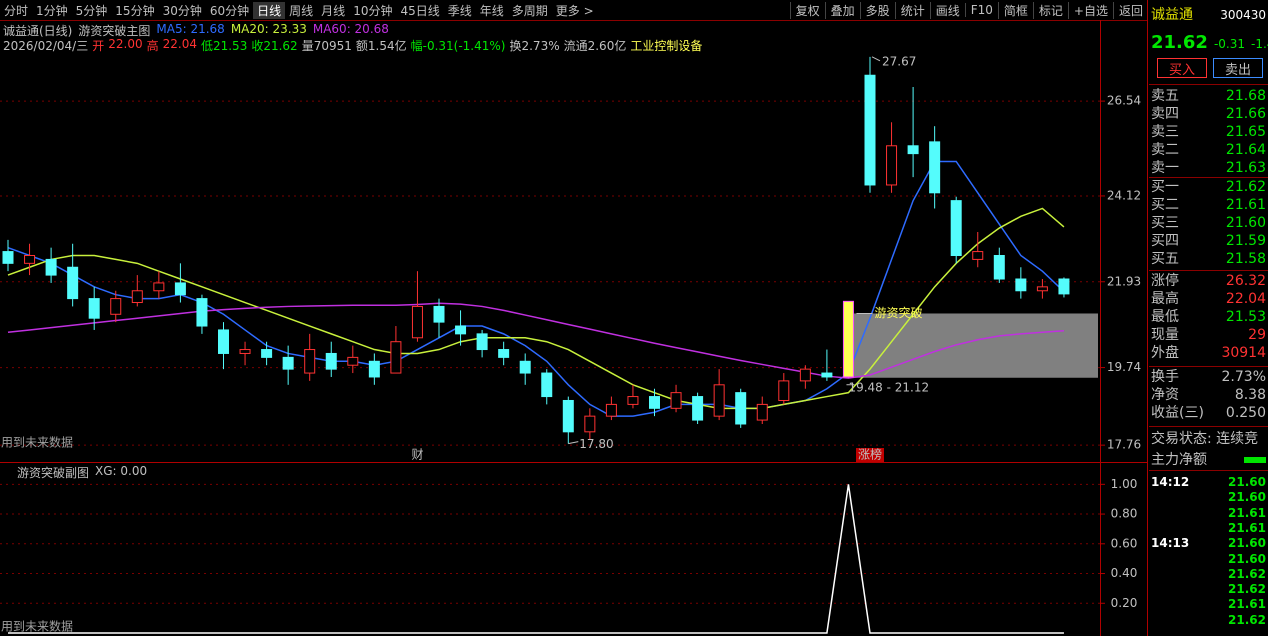 The image size is (1268, 636). I want to click on min-label: 17.80, so click(596, 444).